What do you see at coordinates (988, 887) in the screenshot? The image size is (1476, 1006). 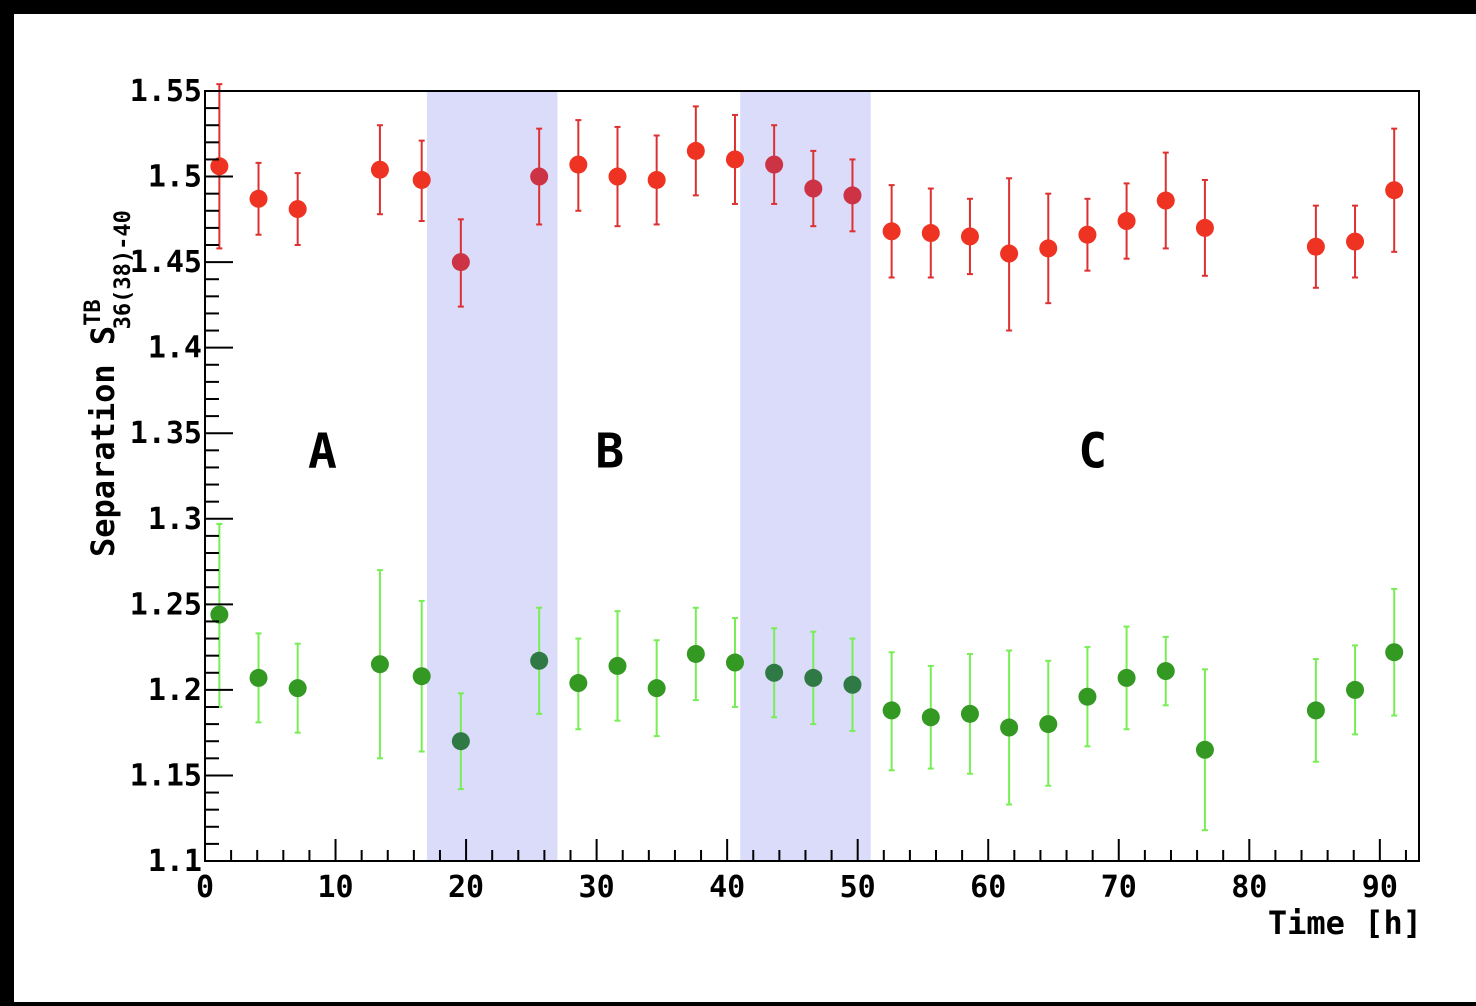 I see `x-tick-label-60: 60` at bounding box center [988, 887].